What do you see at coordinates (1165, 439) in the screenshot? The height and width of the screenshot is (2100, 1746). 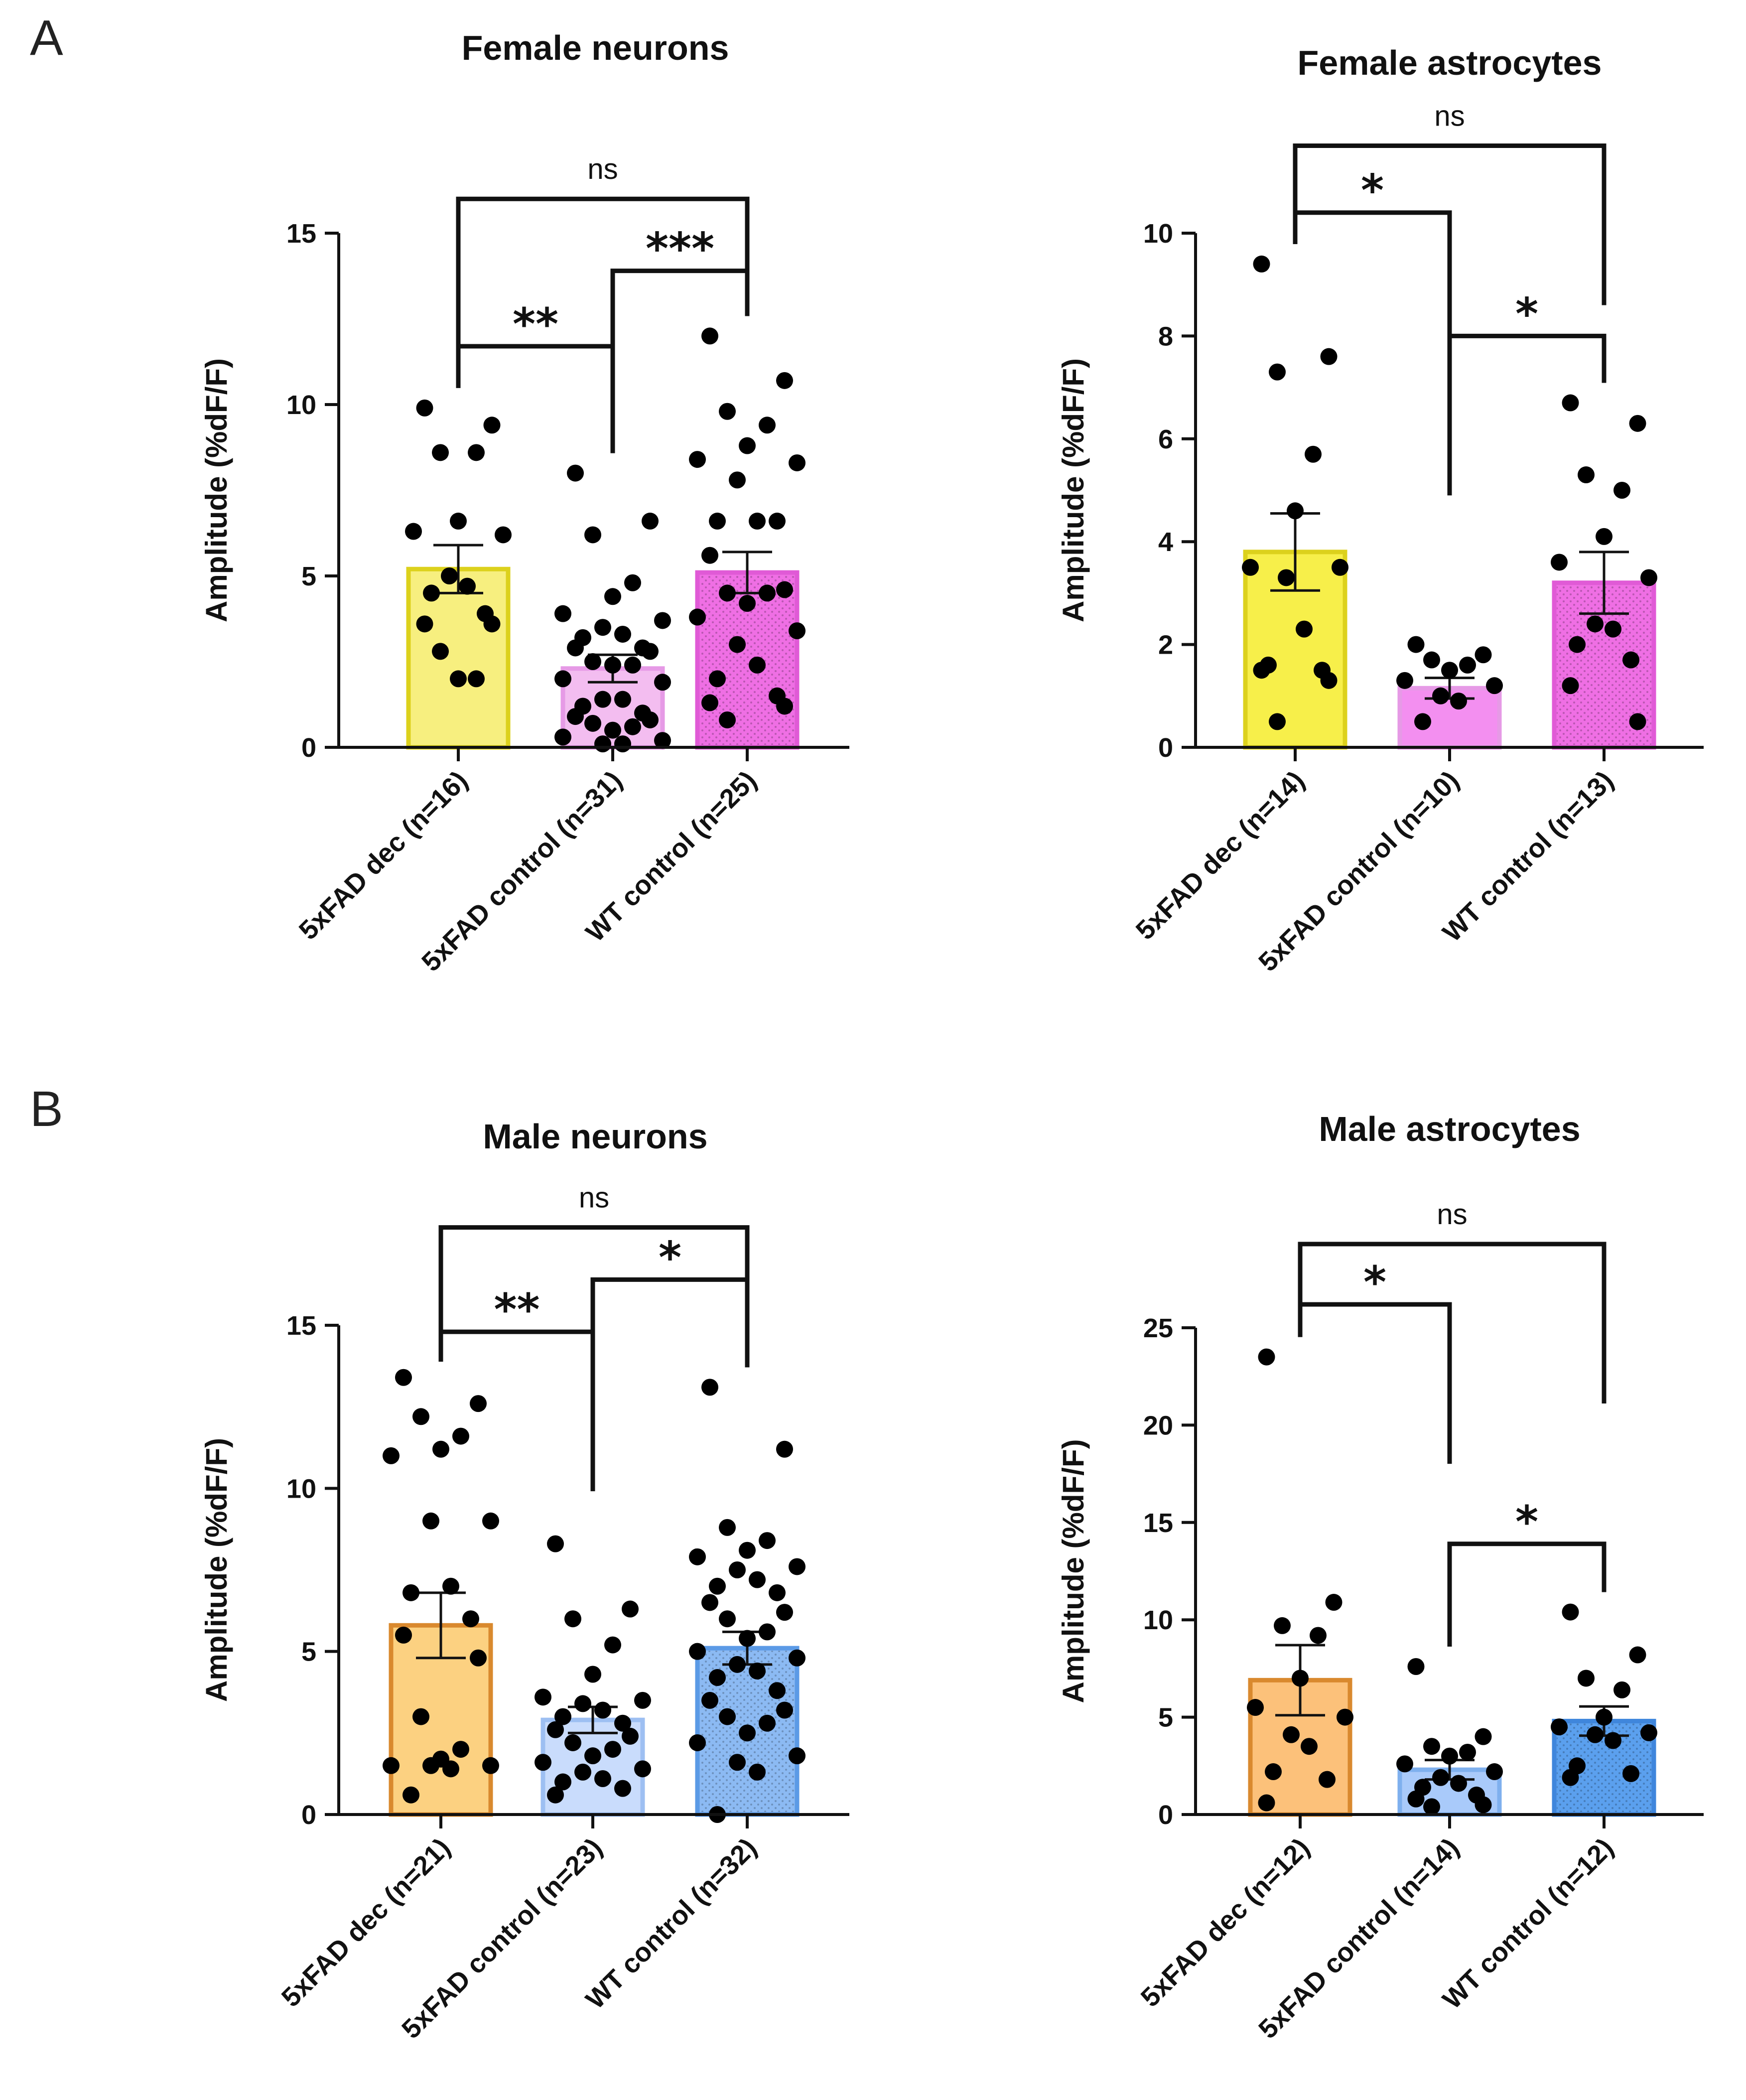 I see `y-tick-label: 6` at bounding box center [1165, 439].